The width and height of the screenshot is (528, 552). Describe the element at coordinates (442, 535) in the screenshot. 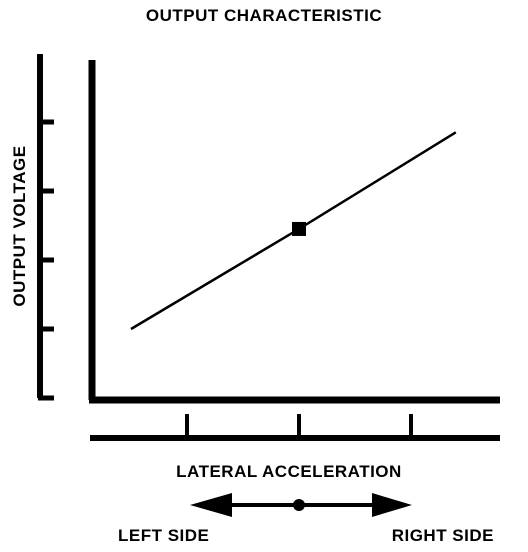

I see `right-side-label: RIGHT SIDE` at that location.